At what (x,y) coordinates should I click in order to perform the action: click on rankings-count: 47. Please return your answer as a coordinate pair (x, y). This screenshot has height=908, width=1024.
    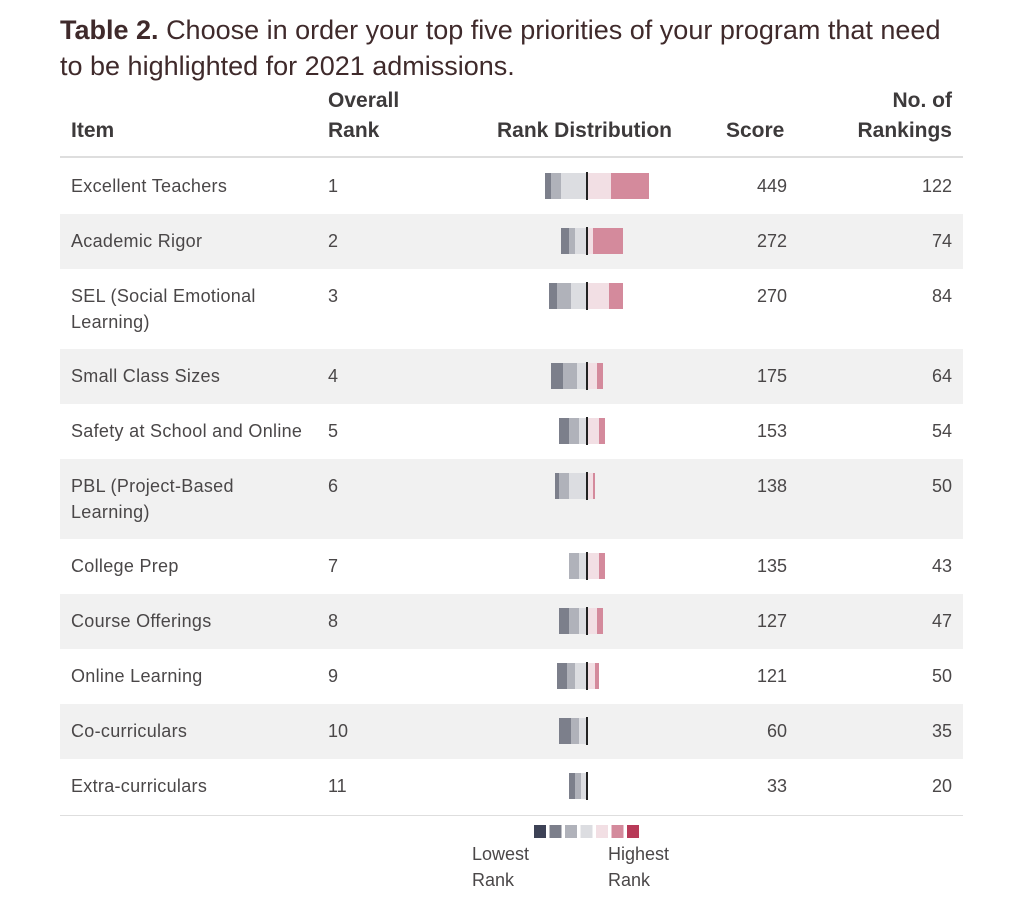
    Looking at the image, I should click on (941, 621).